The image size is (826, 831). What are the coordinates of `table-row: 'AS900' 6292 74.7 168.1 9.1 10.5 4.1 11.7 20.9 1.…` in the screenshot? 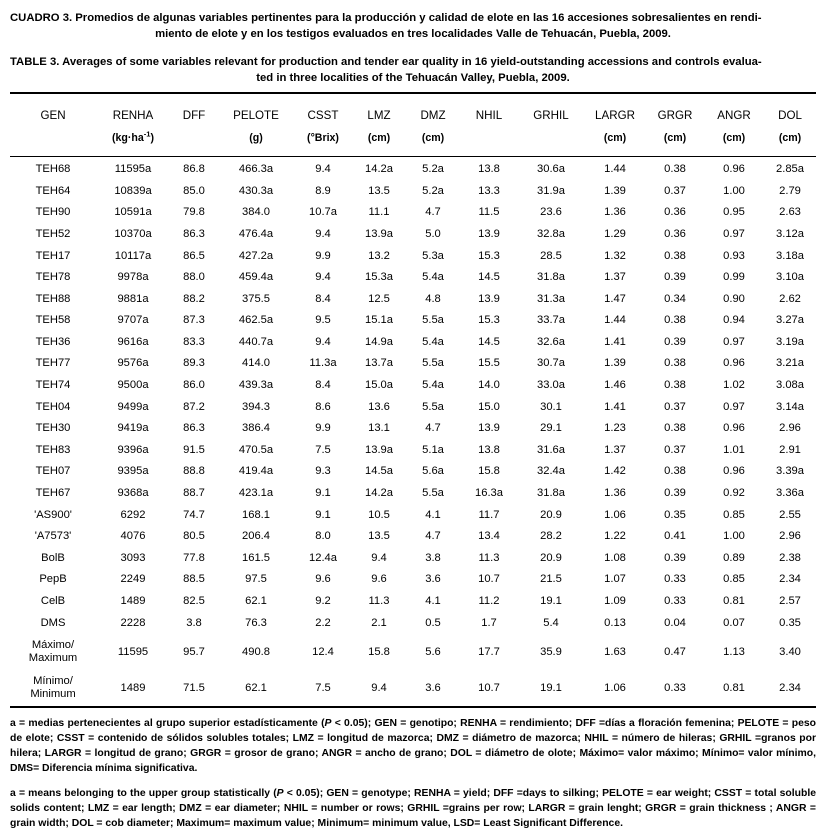 It's located at (413, 516).